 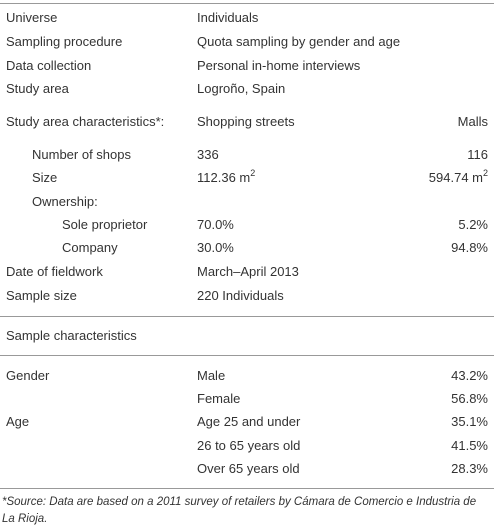 I want to click on cell-text: 112.36 m, so click(x=224, y=177).